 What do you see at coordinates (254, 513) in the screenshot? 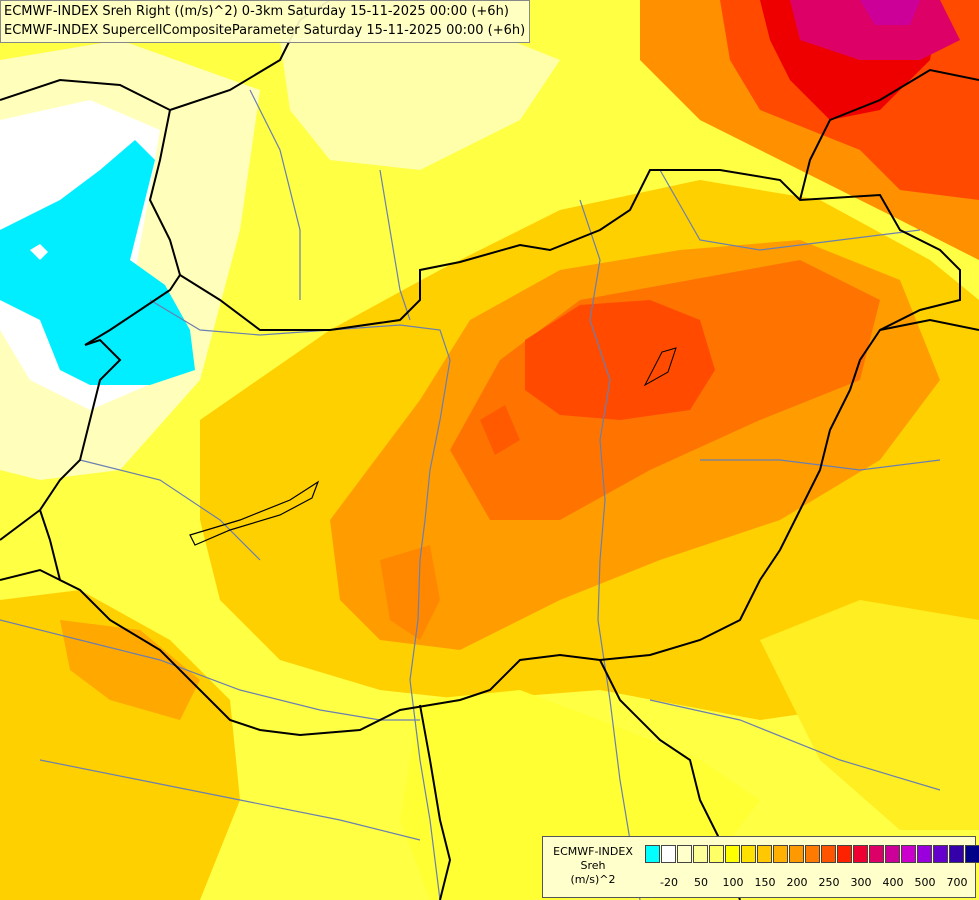
I see `lake-balaton` at bounding box center [254, 513].